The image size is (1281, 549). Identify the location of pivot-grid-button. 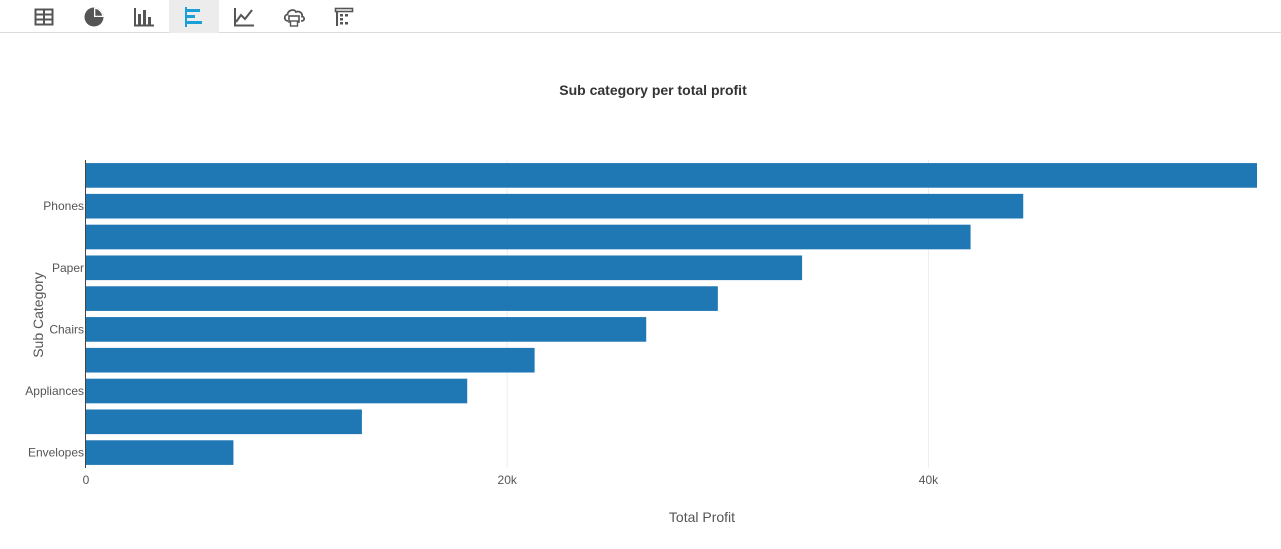
(344, 16).